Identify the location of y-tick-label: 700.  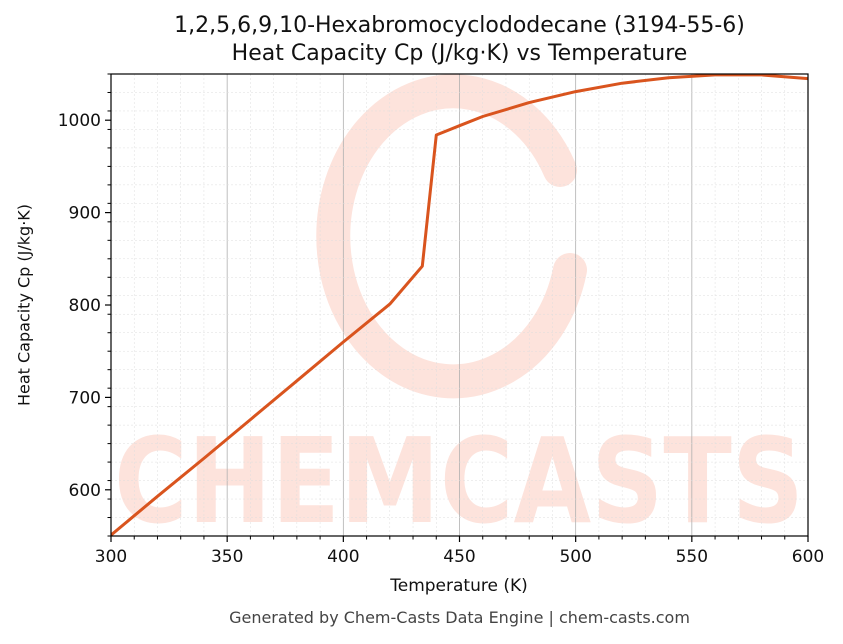
(85, 398).